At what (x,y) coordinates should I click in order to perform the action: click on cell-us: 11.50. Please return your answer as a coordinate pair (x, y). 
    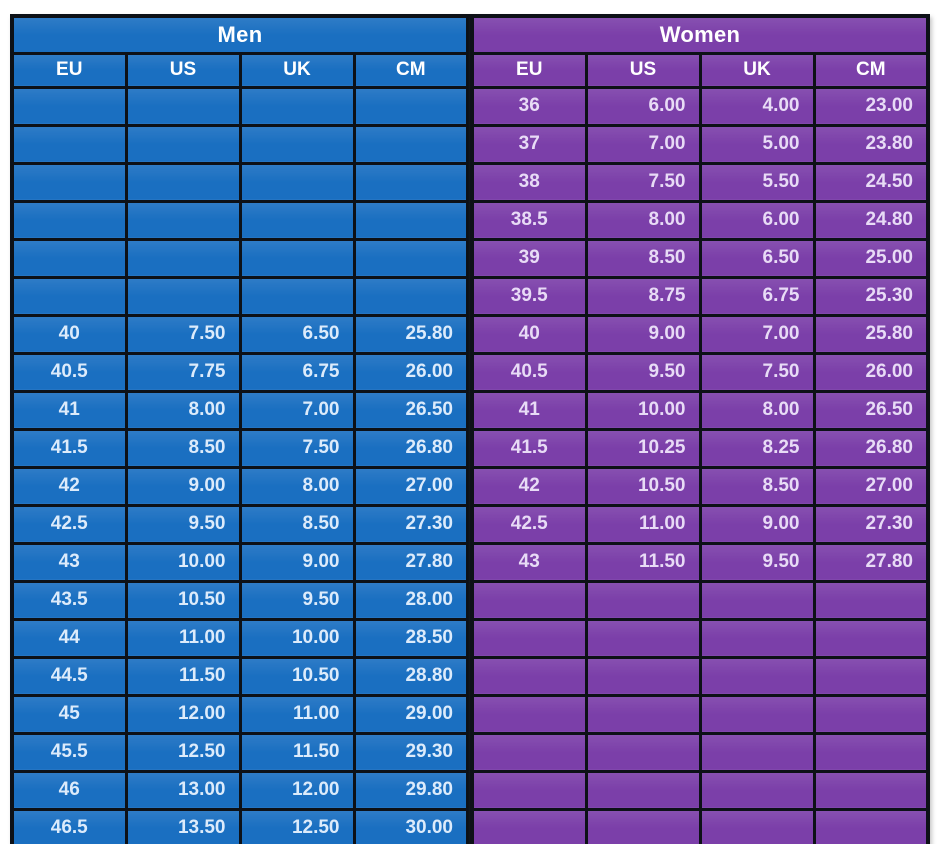
    Looking at the image, I should click on (643, 562).